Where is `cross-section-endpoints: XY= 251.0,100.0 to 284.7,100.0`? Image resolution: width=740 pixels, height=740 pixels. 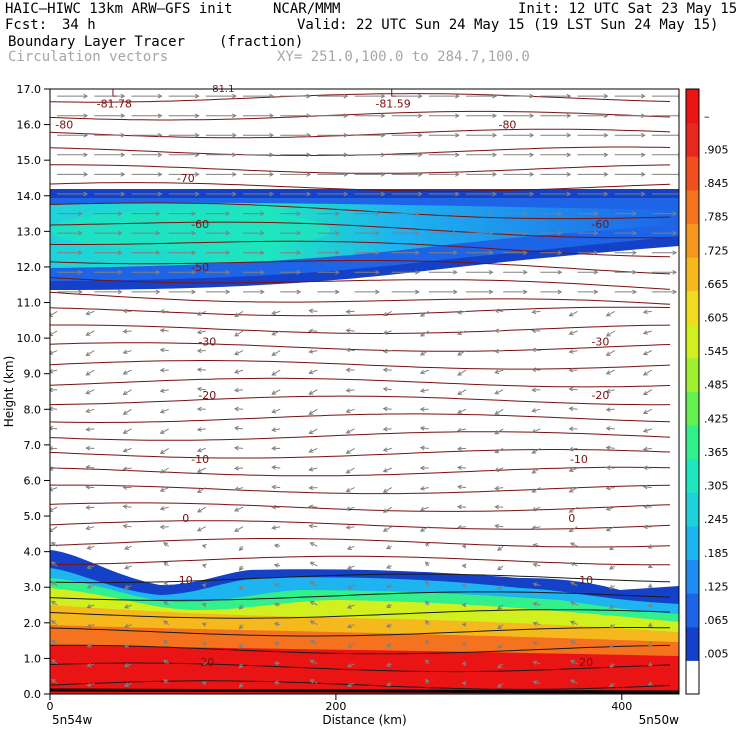 cross-section-endpoints: XY= 251.0,100.0 to 284.7,100.0 is located at coordinates (403, 57).